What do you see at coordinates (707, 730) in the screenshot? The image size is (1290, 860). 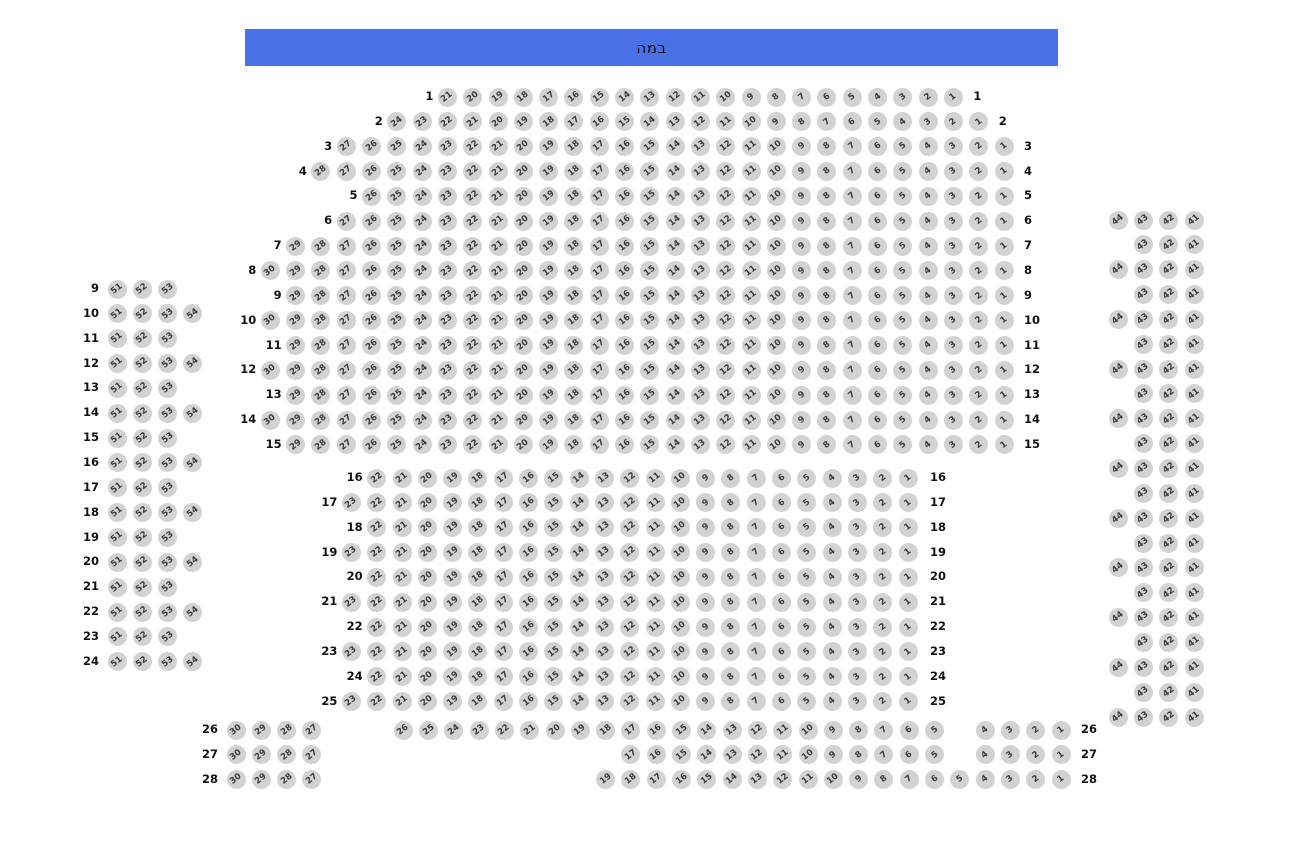 I see `seat: 14` at bounding box center [707, 730].